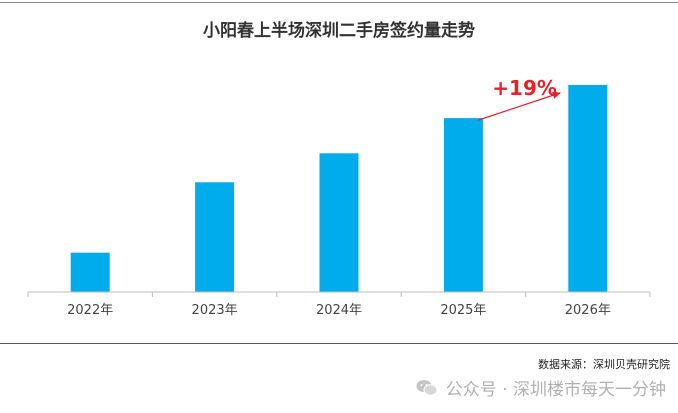  What do you see at coordinates (339, 343) in the screenshot?
I see `bottom-rule` at bounding box center [339, 343].